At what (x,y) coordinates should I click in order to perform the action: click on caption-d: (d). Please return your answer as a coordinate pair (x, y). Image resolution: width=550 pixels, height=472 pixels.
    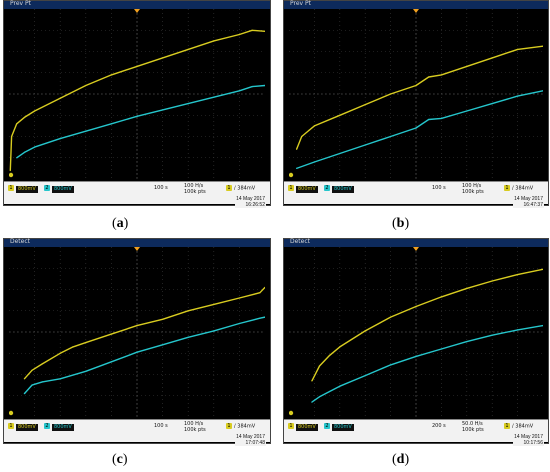
    Looking at the image, I should click on (401, 459).